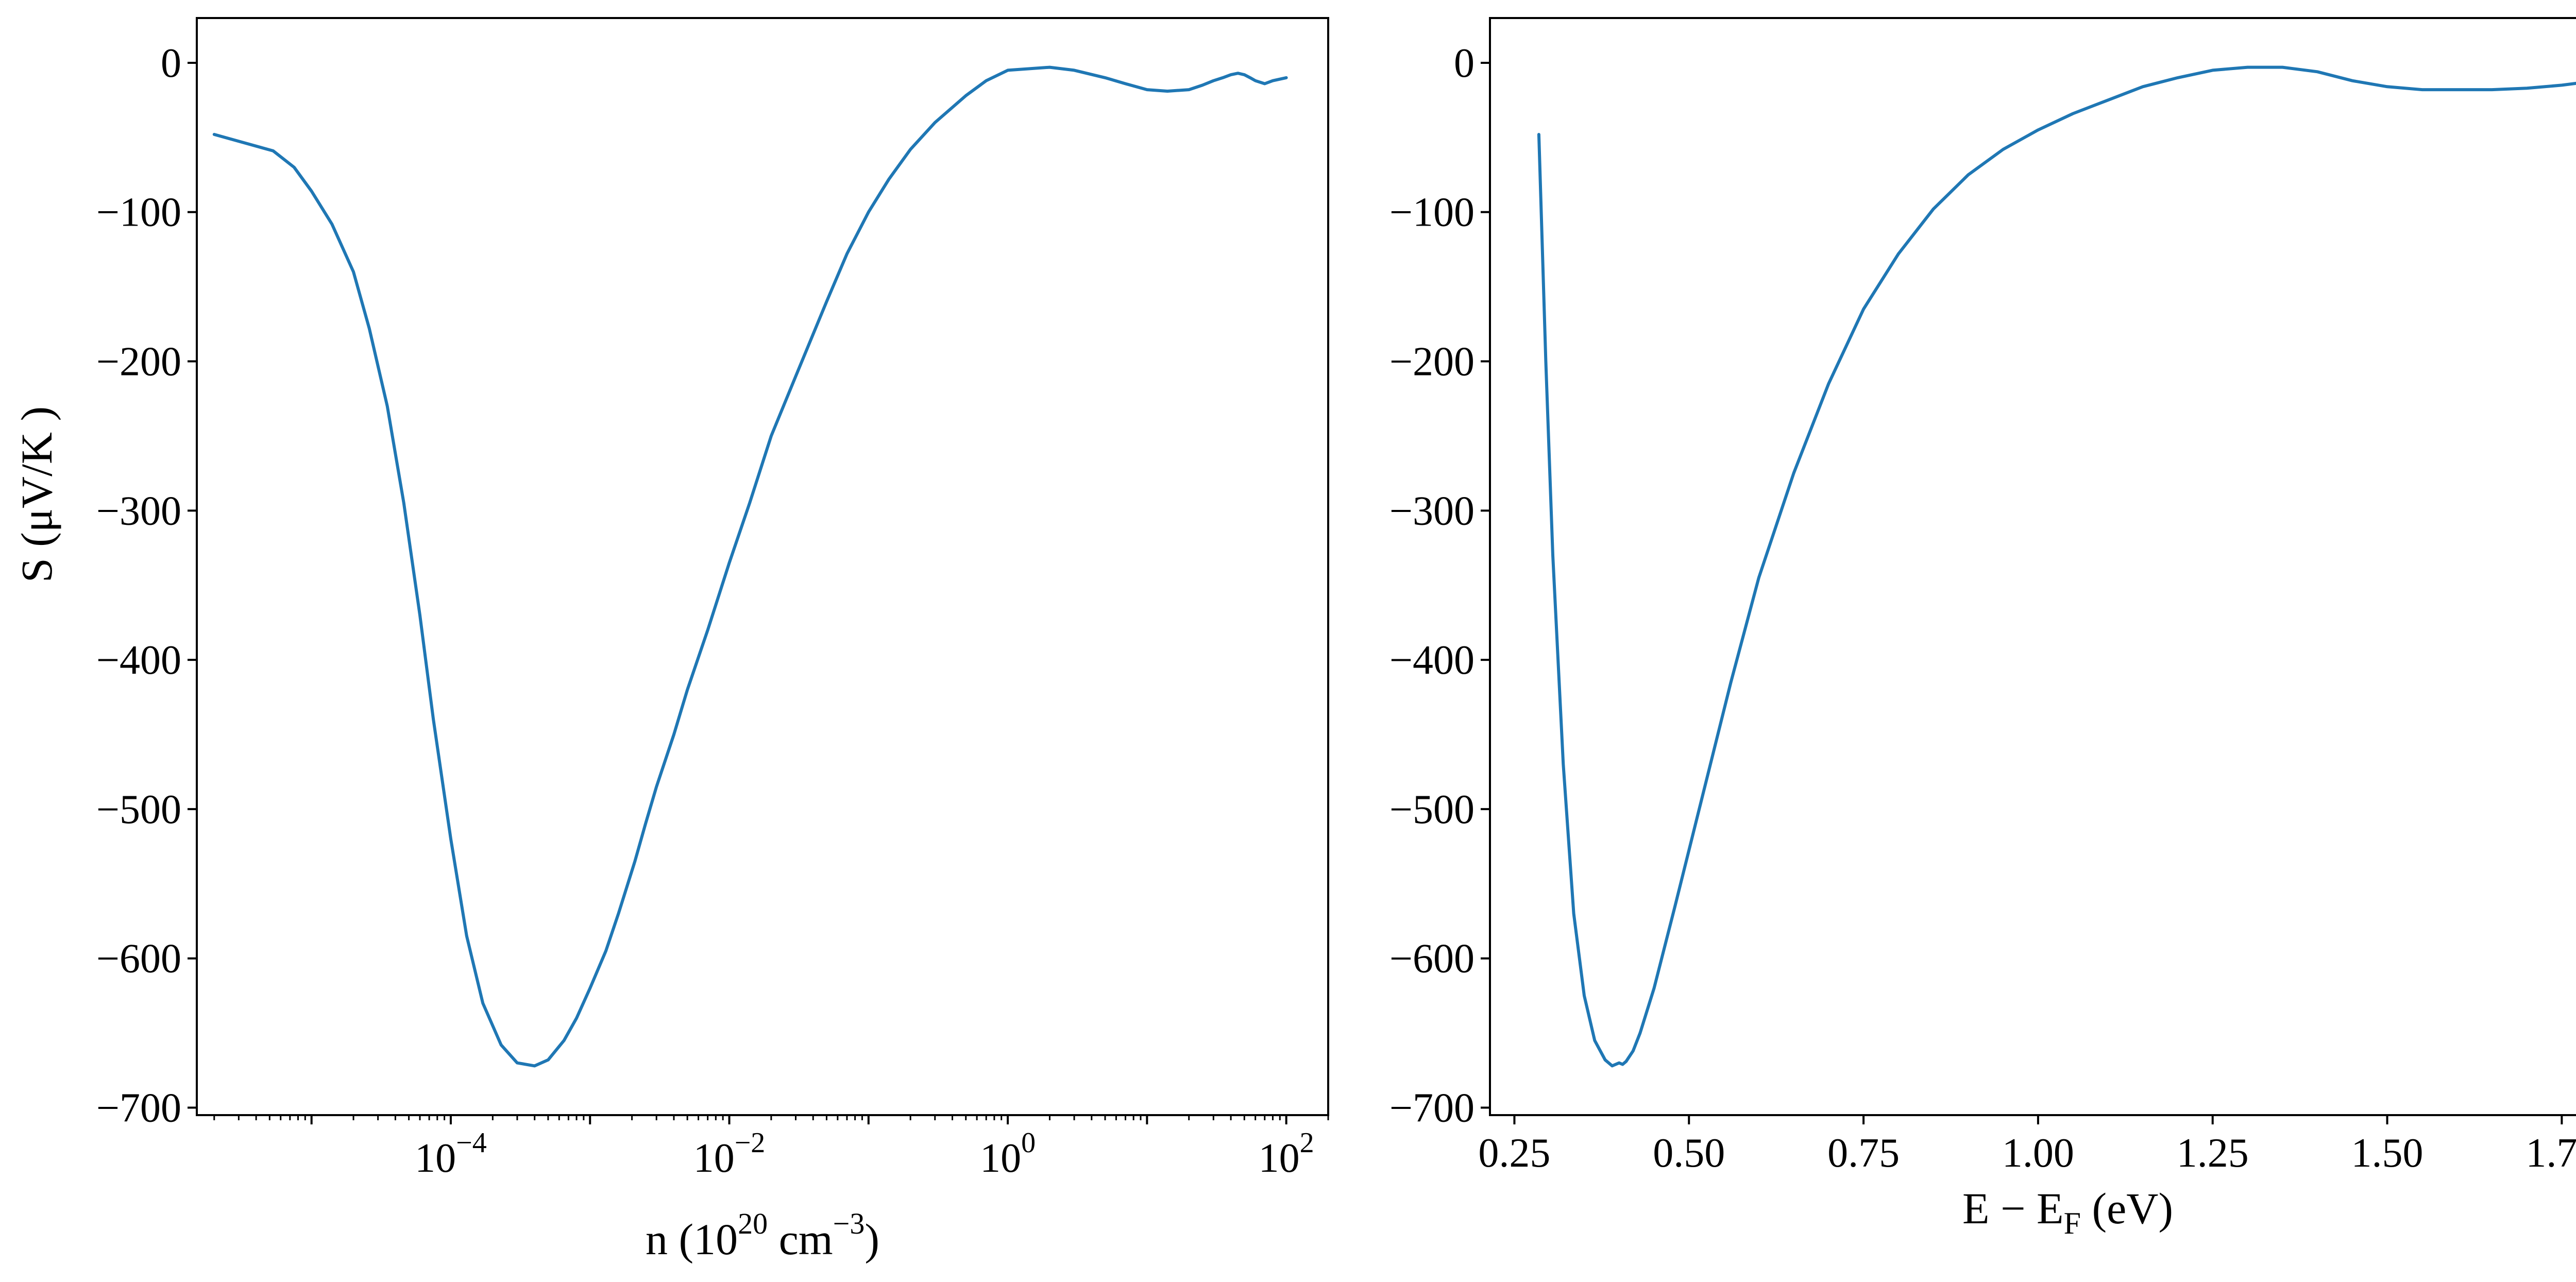 This screenshot has width=2576, height=1282. Describe the element at coordinates (1689, 1153) in the screenshot. I see `x-tick-label: 0.50` at that location.